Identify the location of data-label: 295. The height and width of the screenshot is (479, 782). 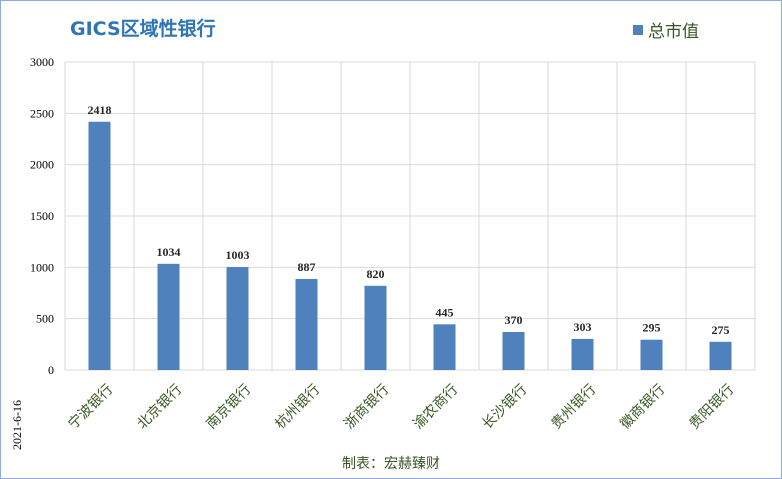
(652, 328).